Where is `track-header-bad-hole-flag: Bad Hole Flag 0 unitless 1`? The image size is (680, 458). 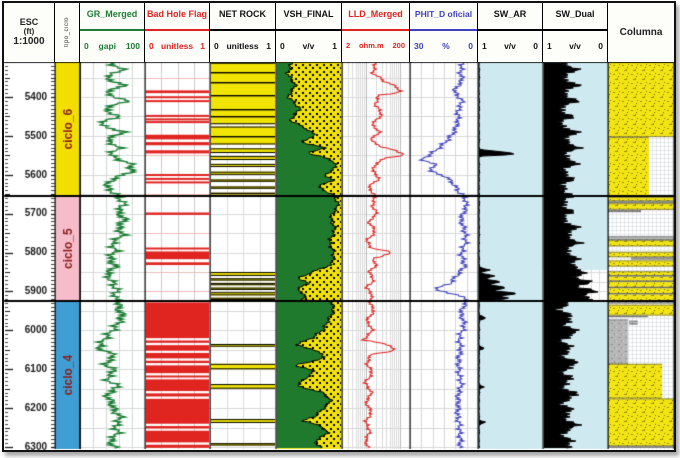
track-header-bad-hole-flag: Bad Hole Flag 0 unitless 1 is located at coordinates (177, 32).